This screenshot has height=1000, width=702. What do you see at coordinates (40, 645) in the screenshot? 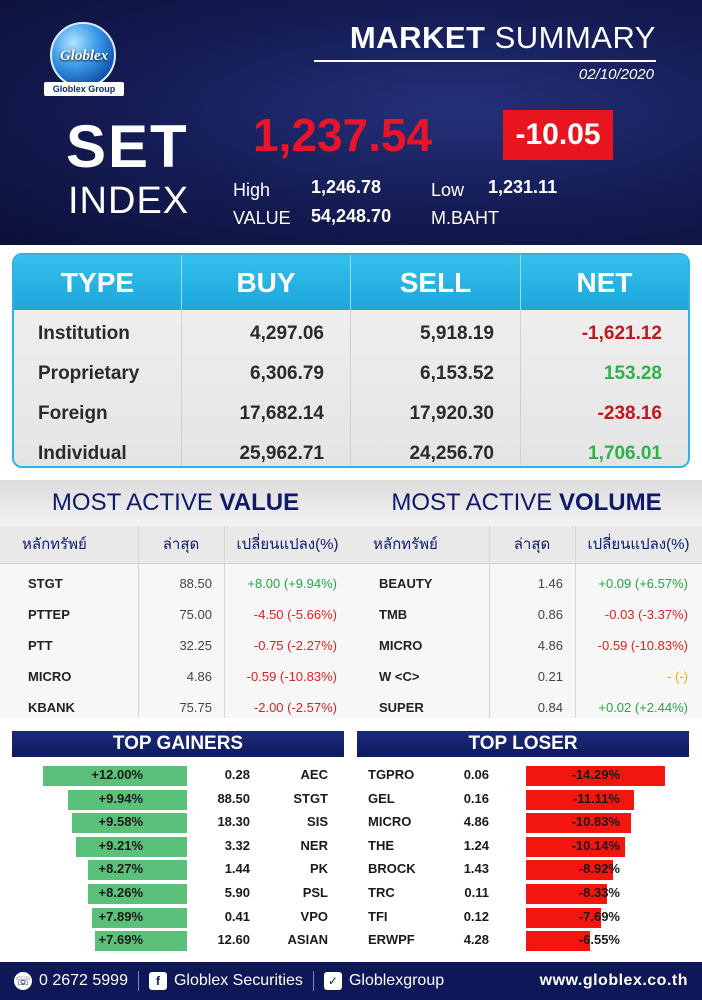
I see `symbol-cell: PTT` at bounding box center [40, 645].